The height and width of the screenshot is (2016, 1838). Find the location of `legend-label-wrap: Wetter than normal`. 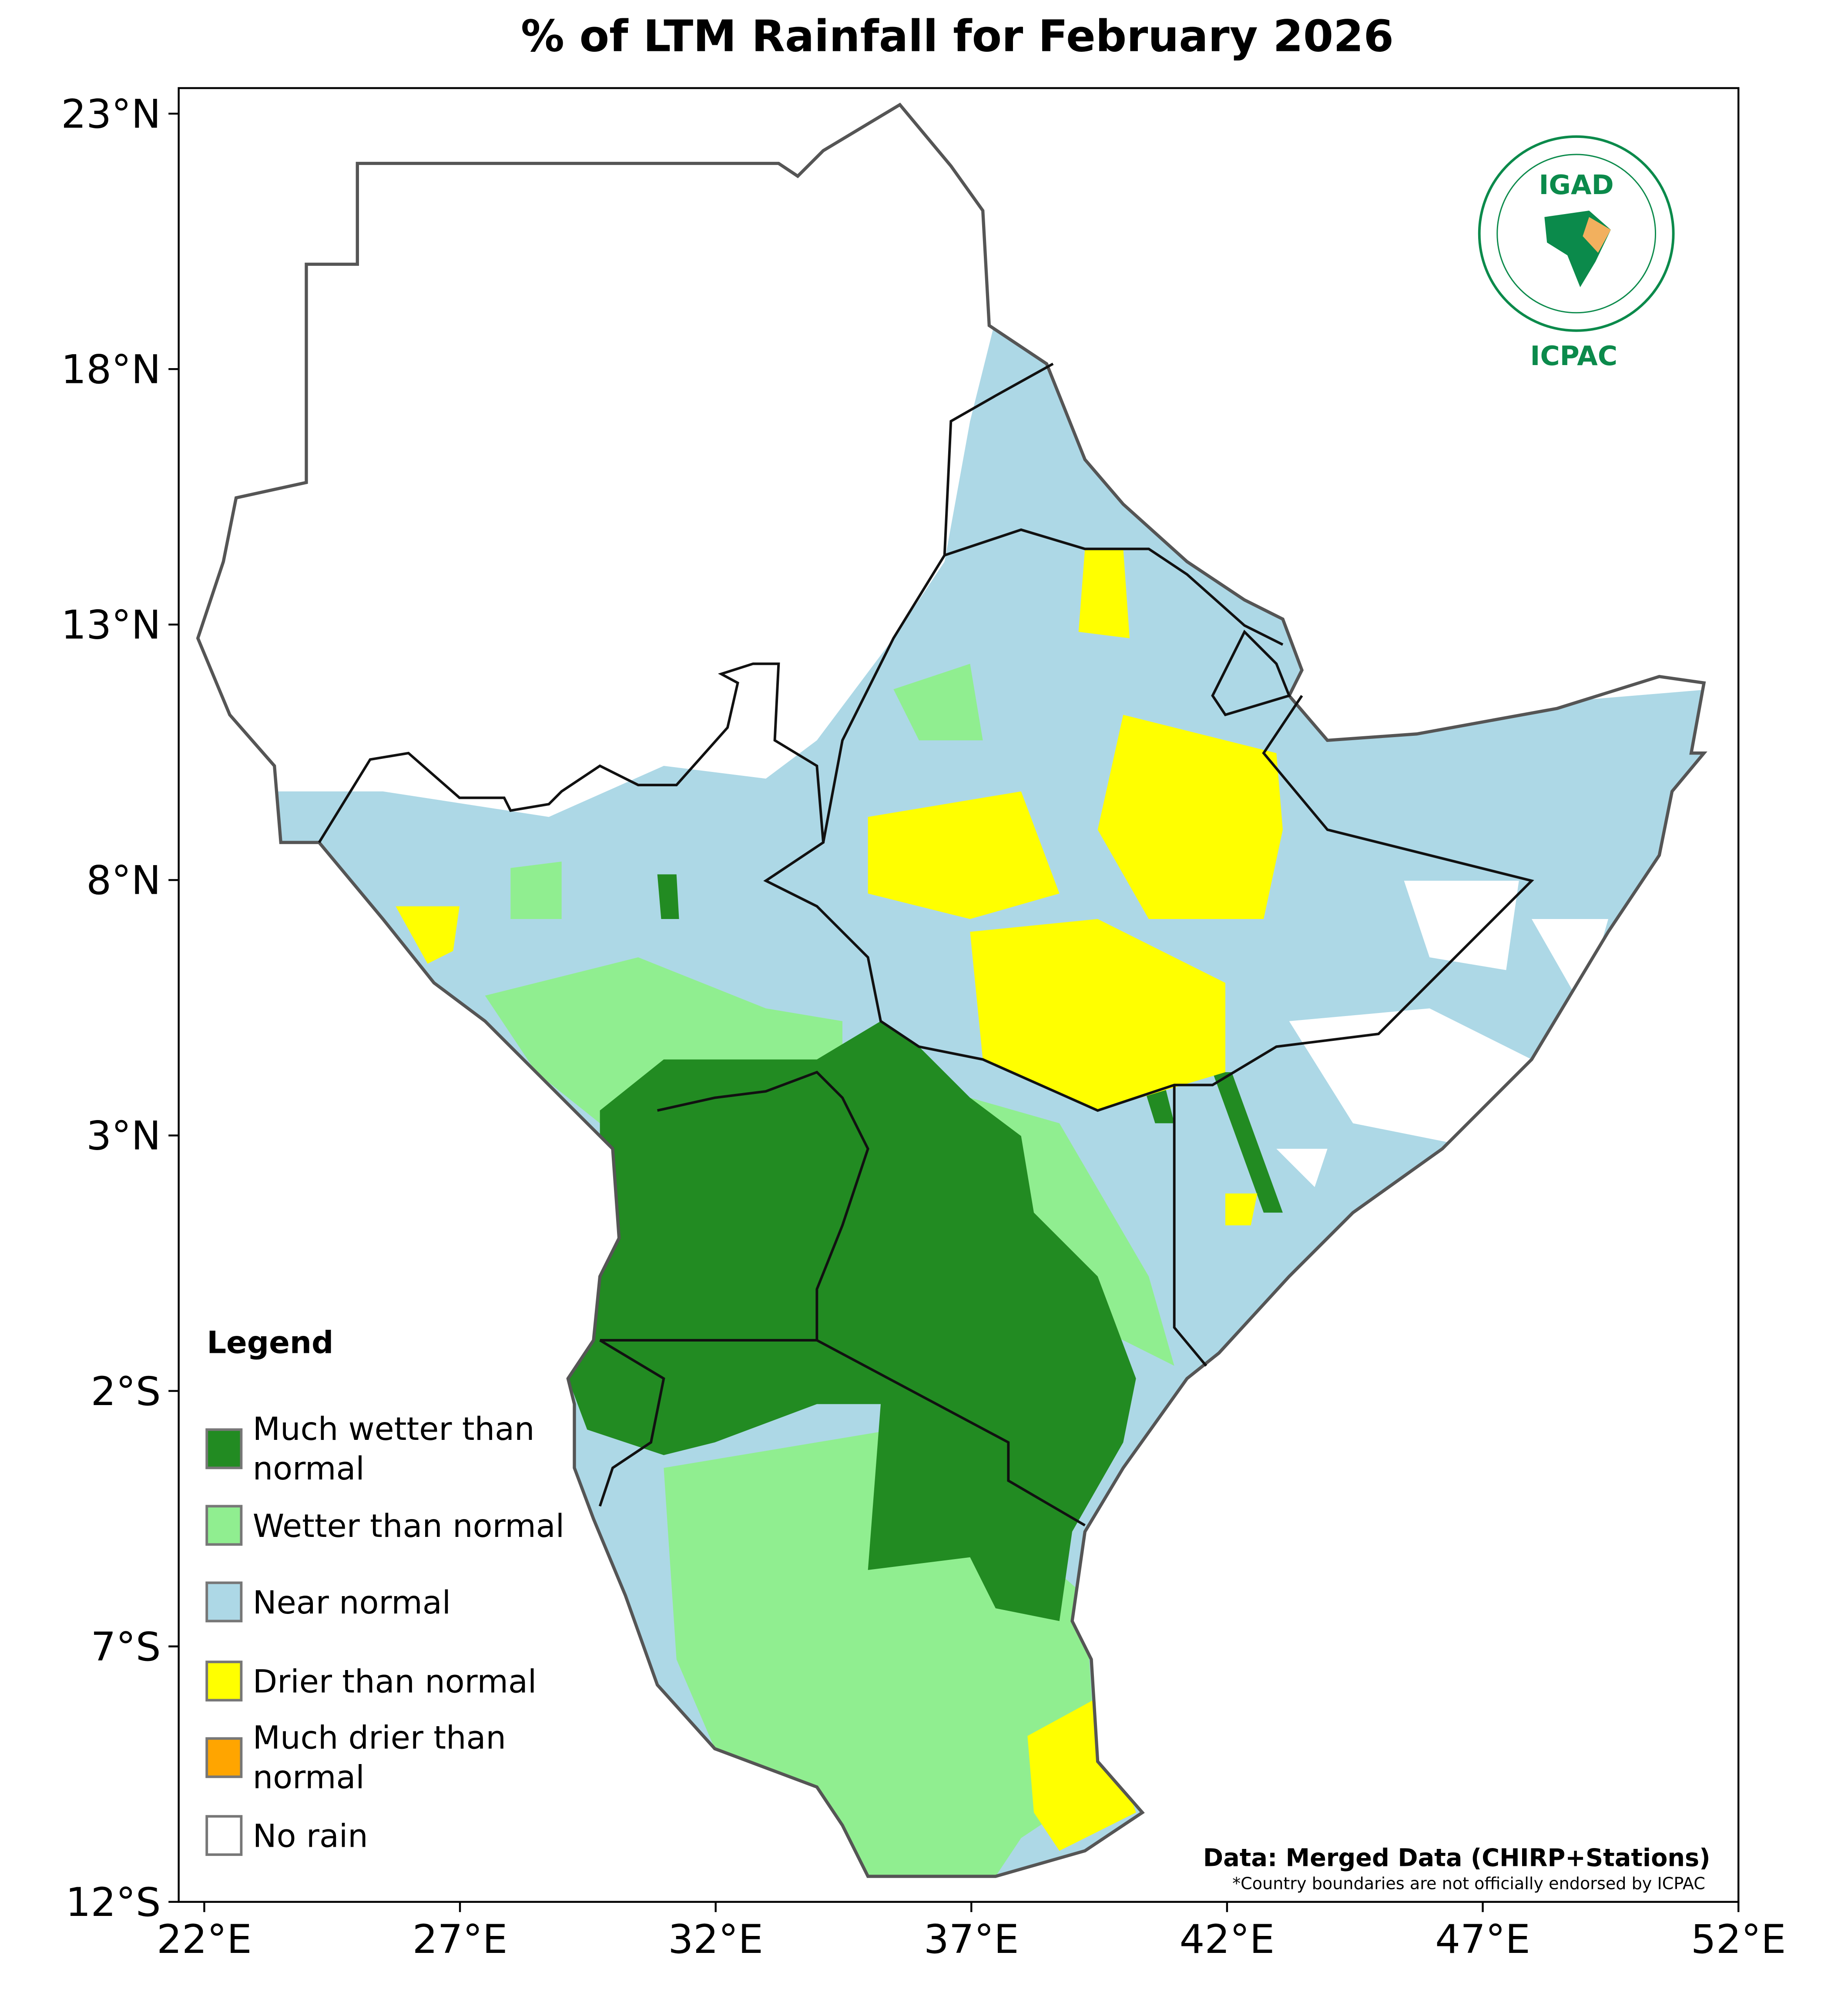

legend-label-wrap: Wetter than normal is located at coordinates (432, 1526).